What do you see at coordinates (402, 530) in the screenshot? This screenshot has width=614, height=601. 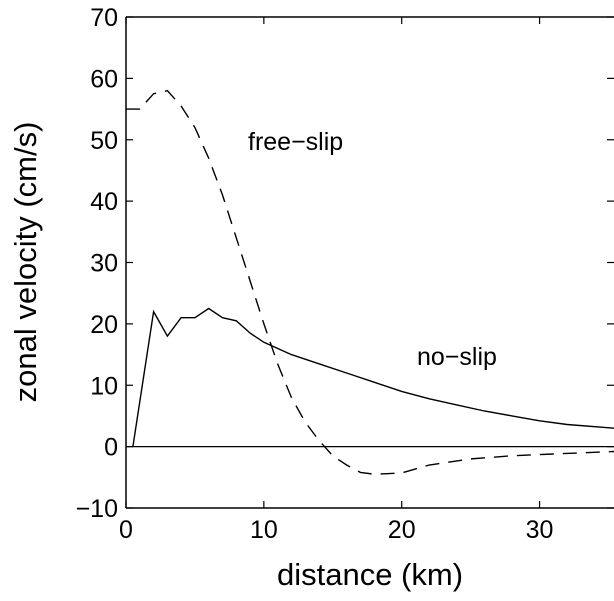 I see `x-tick-label: 20` at bounding box center [402, 530].